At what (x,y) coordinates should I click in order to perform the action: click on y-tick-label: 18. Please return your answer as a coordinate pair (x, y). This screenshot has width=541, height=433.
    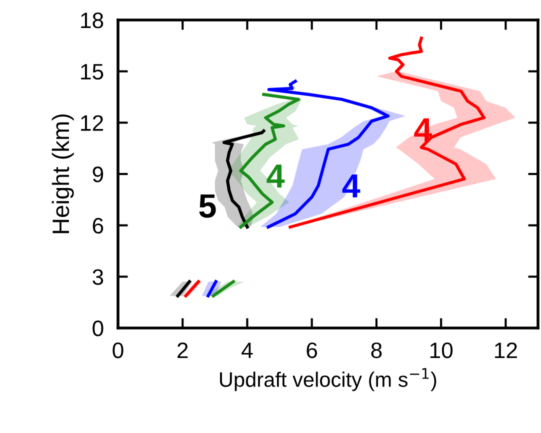
    Looking at the image, I should click on (92, 20).